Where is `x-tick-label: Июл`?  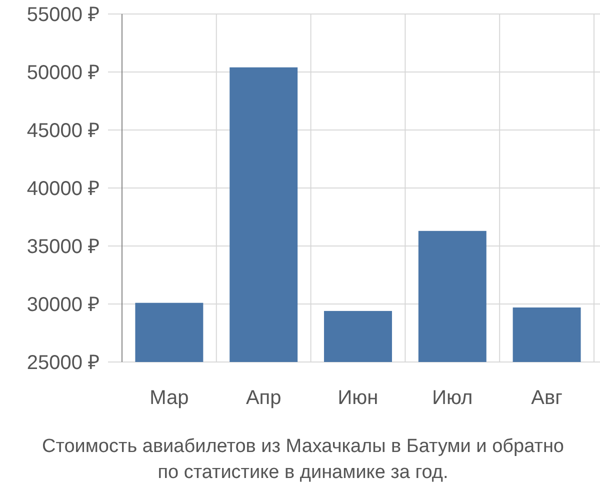
x-tick-label: Июл is located at coordinates (452, 398).